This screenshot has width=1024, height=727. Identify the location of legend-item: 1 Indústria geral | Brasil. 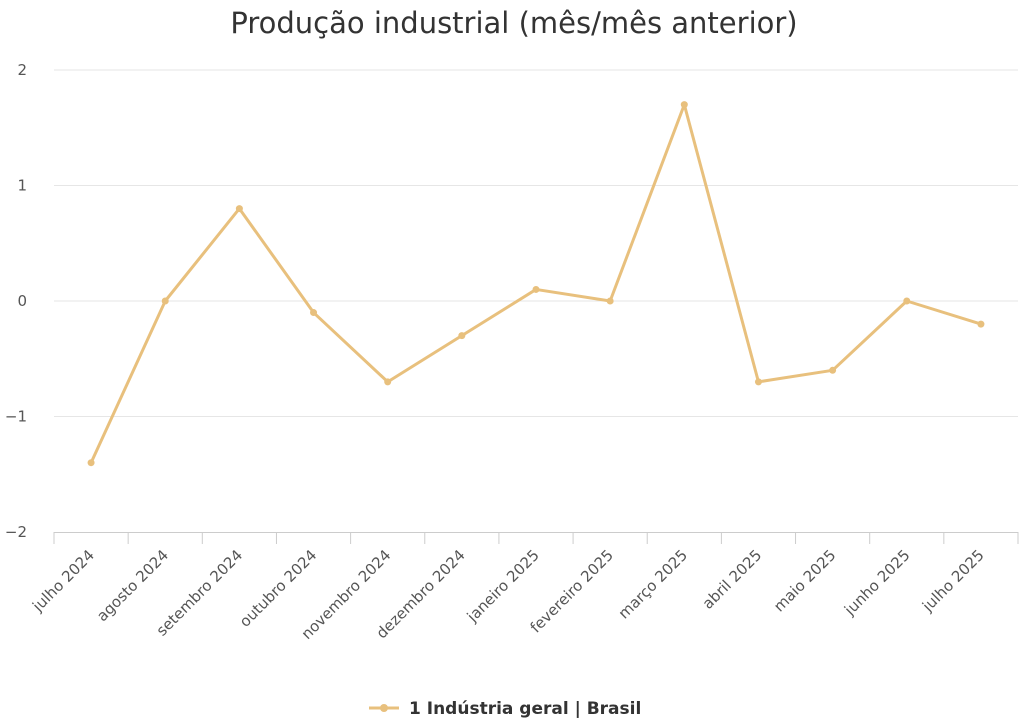
(505, 709).